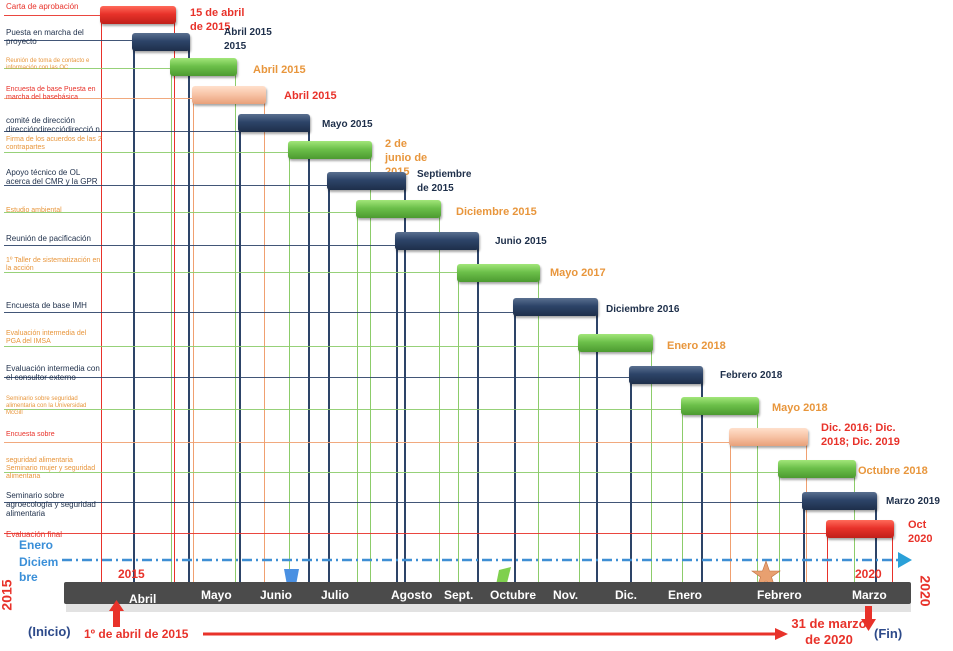 The image size is (953, 651). What do you see at coordinates (920, 532) in the screenshot?
I see `task-date: Oct 2020` at bounding box center [920, 532].